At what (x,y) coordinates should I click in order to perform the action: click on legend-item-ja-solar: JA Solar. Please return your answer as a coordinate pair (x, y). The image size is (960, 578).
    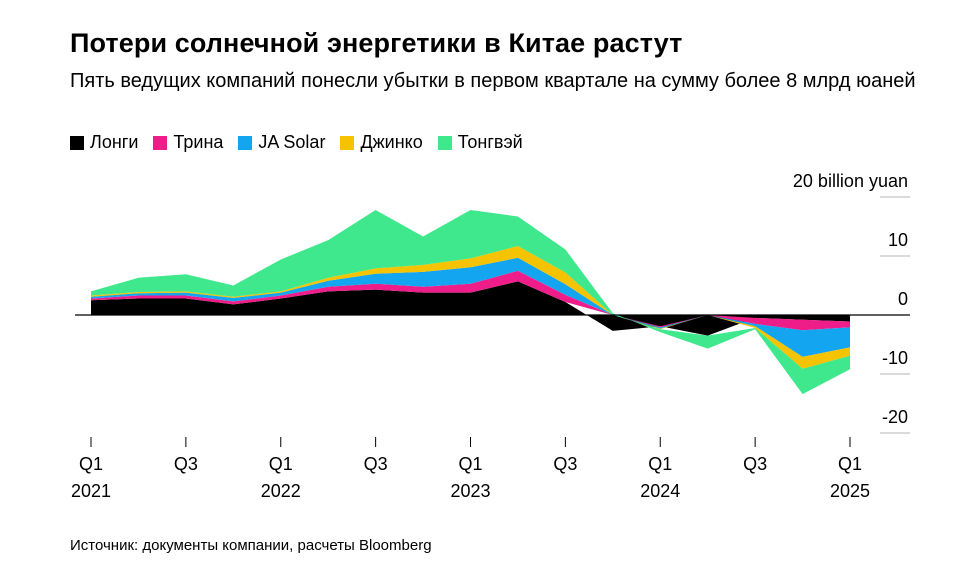
    Looking at the image, I should click on (281, 142).